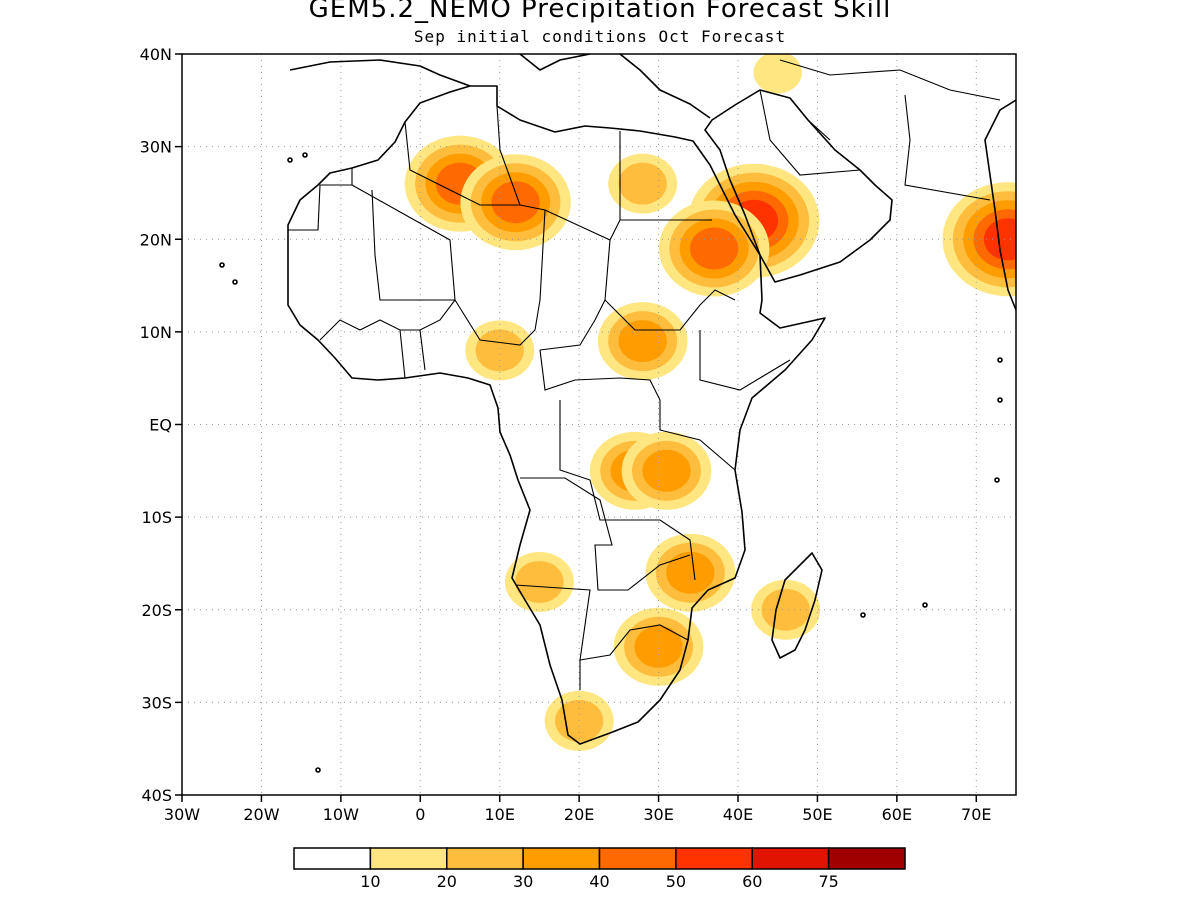 The height and width of the screenshot is (900, 1200). What do you see at coordinates (976, 814) in the screenshot?
I see `lon-tick-label: 70E` at bounding box center [976, 814].